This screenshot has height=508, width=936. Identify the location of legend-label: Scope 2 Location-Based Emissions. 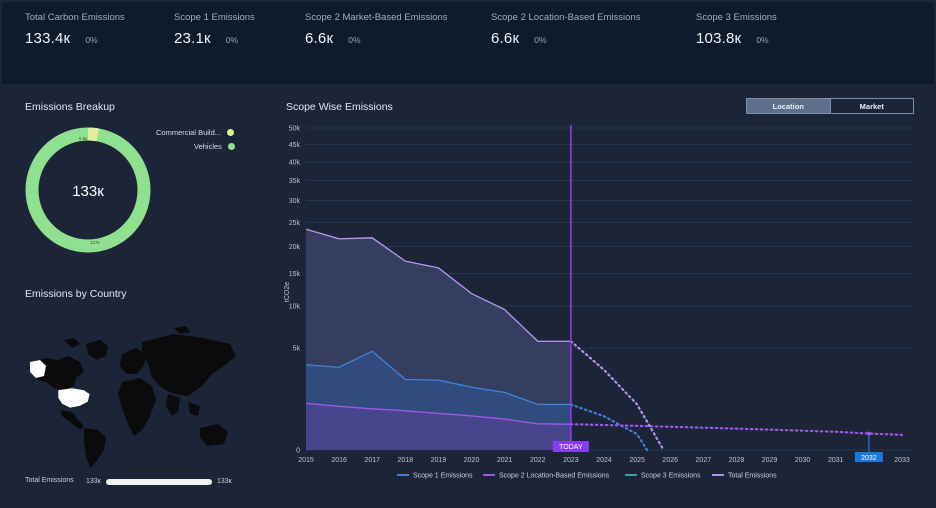
(554, 476).